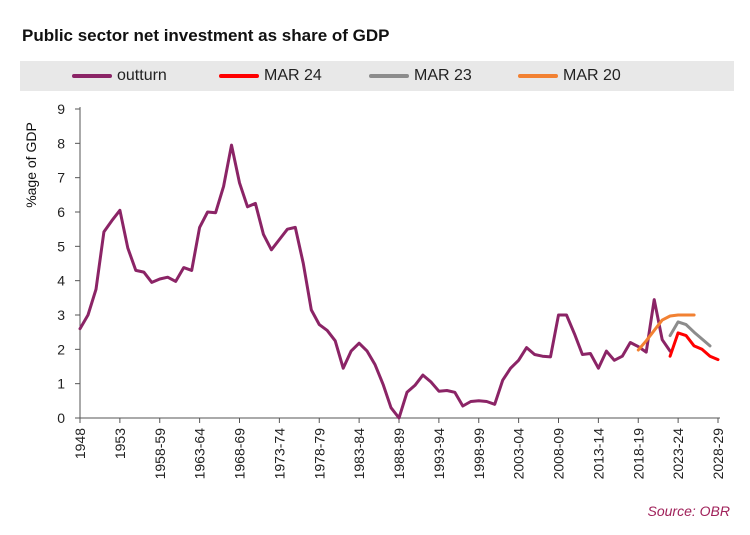  I want to click on x-tick-label: 1978-79, so click(319, 454).